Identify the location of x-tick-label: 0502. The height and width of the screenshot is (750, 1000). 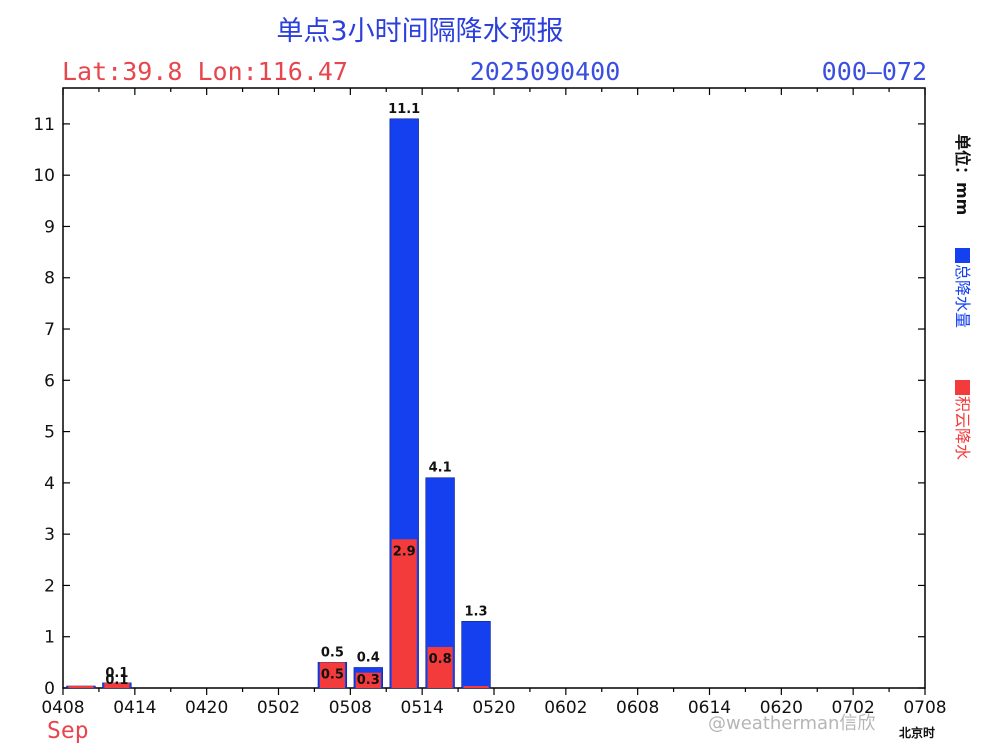
(278, 708).